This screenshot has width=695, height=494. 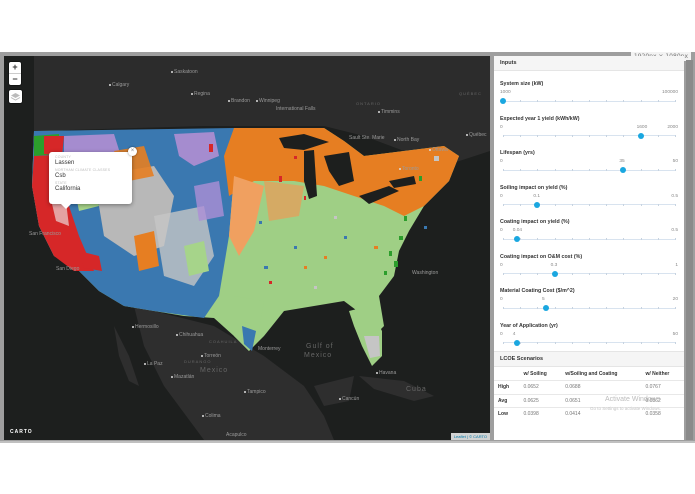 What do you see at coordinates (15, 67) in the screenshot?
I see `zoom-in-button: +` at bounding box center [15, 67].